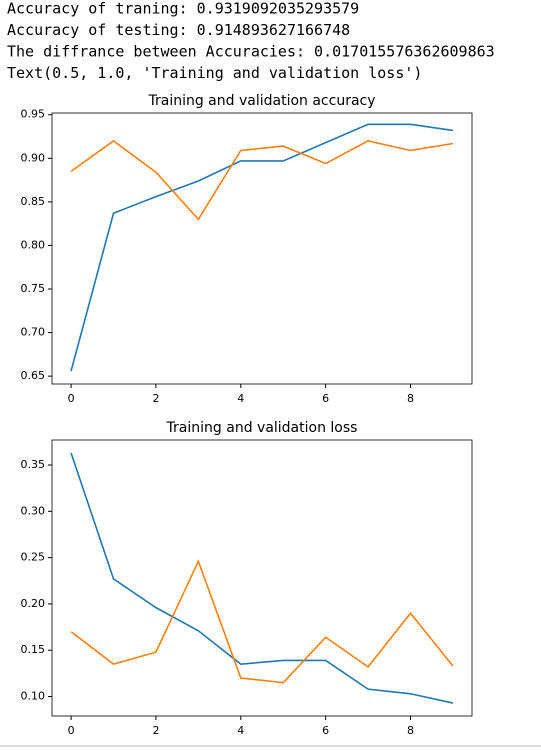 Image resolution: width=541 pixels, height=750 pixels. Describe the element at coordinates (33, 114) in the screenshot. I see `y-tick-label: 0.95` at that location.